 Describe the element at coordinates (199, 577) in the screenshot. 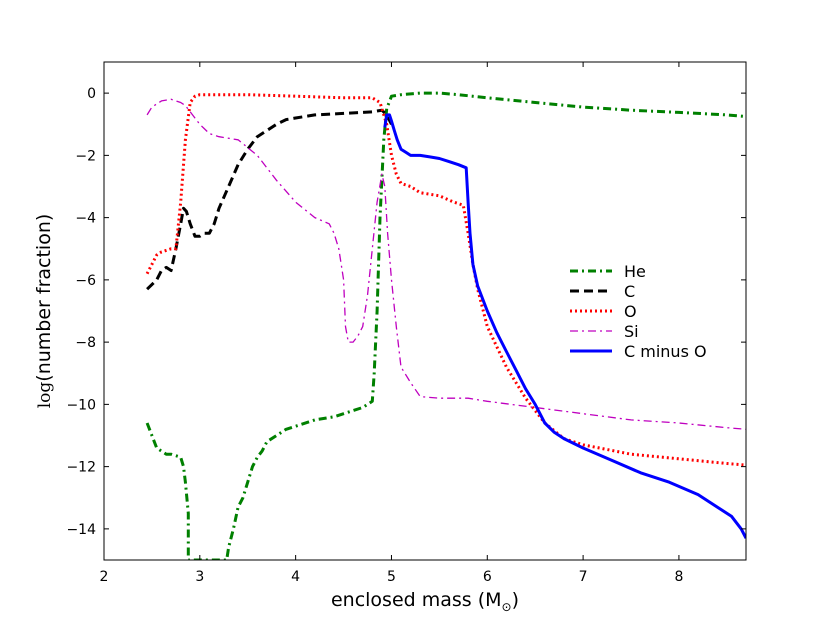

I see `x-tick-label: 3` at that location.